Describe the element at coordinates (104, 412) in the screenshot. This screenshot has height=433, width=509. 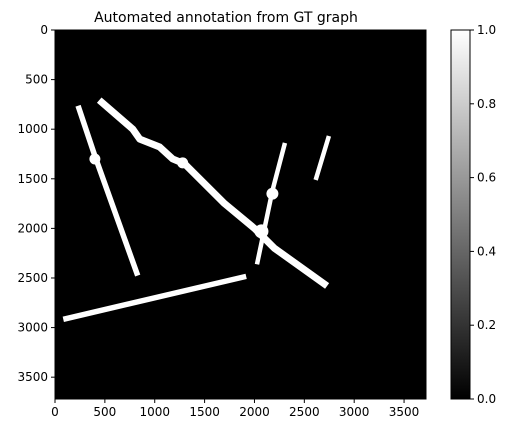
I see `x-tick-label: 500` at that location.